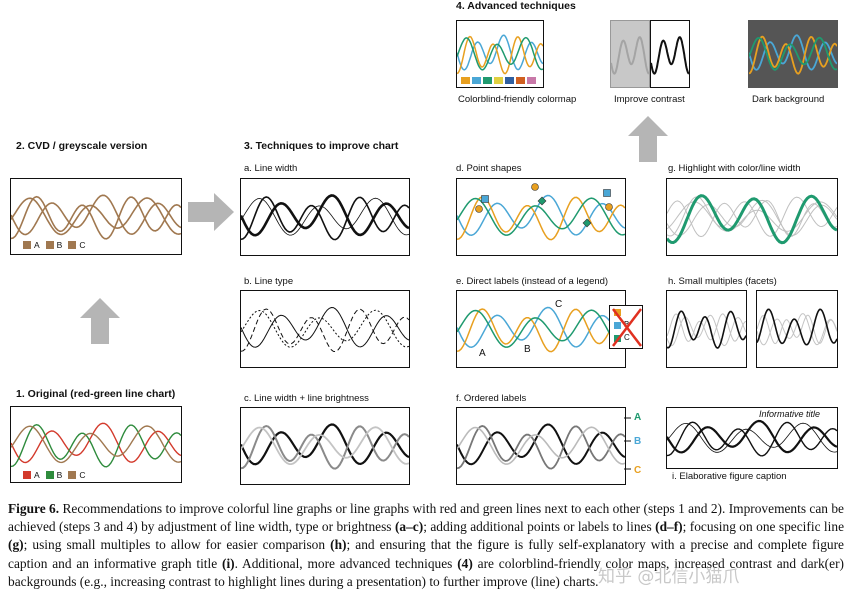 This screenshot has width=852, height=609. What do you see at coordinates (638, 470) in the screenshot?
I see `ordered-label-c: C` at bounding box center [638, 470].